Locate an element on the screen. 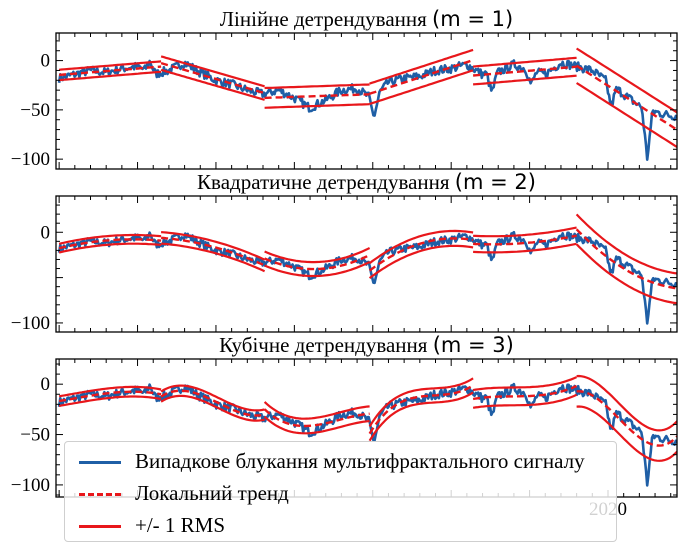  panel-title: Квадратичне детрендування (m = 2) is located at coordinates (366, 182).